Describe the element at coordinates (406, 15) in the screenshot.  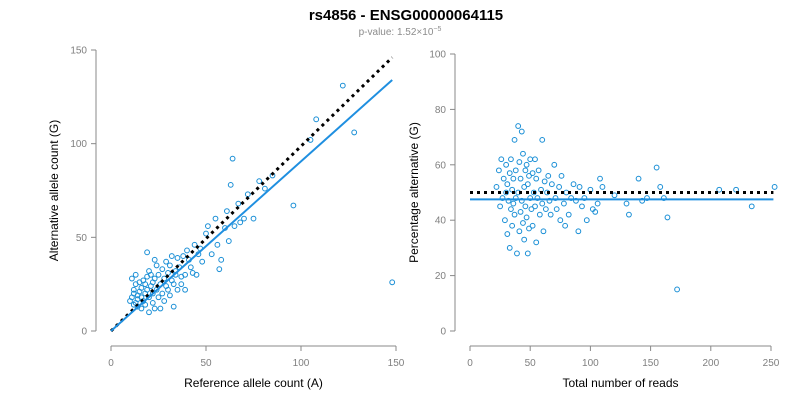
I see `chart-title: rs4856 - ENSG00000064115` at that location.